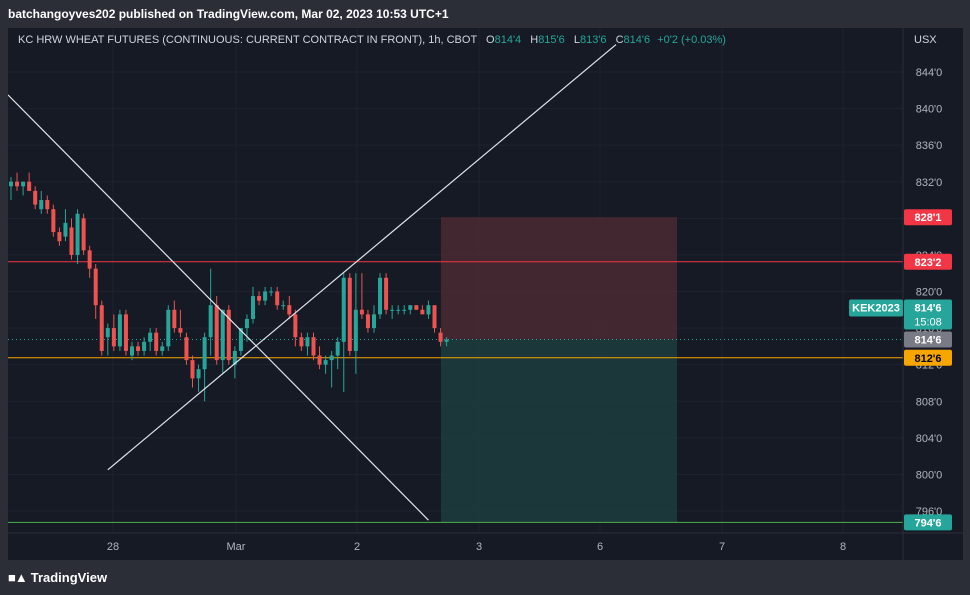 This screenshot has width=970, height=595. What do you see at coordinates (113, 547) in the screenshot?
I see `x-tick-label: 28` at bounding box center [113, 547].